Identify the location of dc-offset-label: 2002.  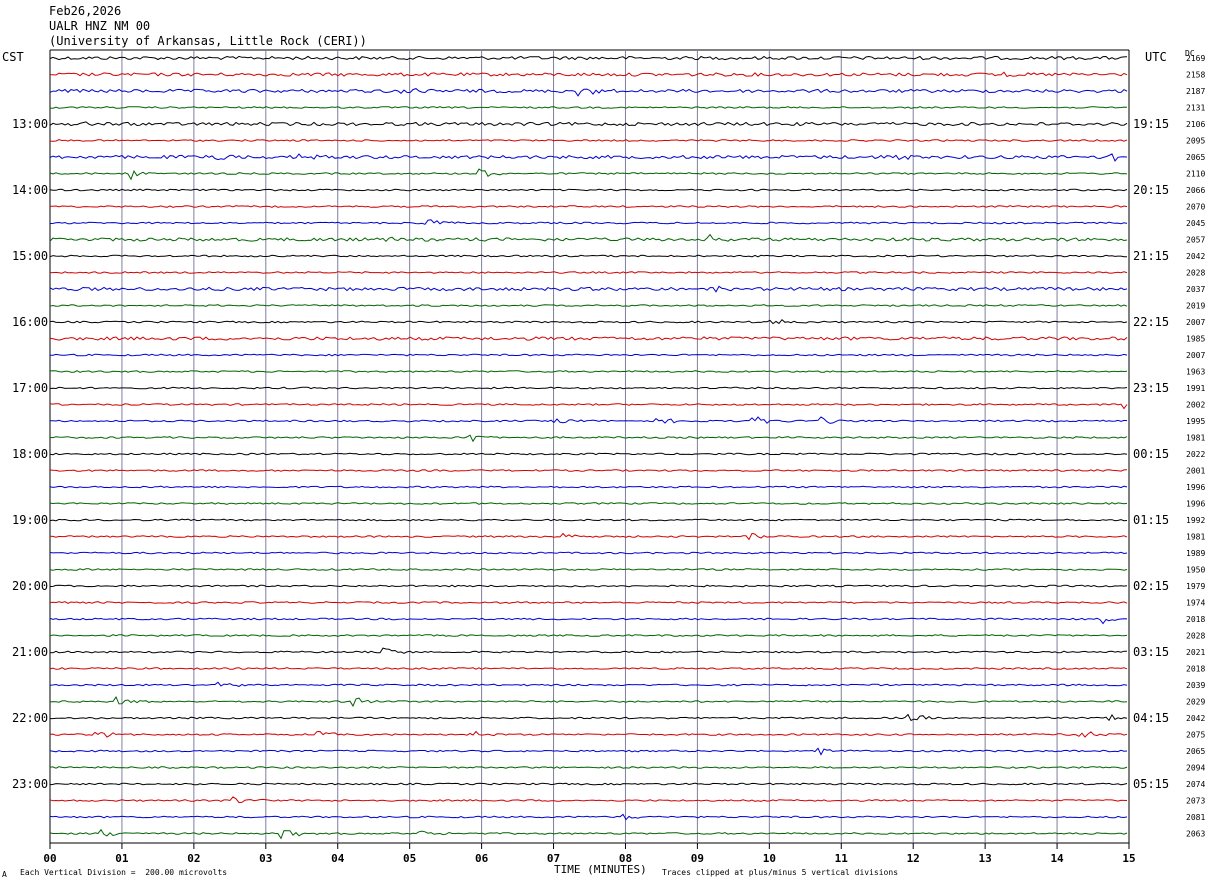
(1195, 405).